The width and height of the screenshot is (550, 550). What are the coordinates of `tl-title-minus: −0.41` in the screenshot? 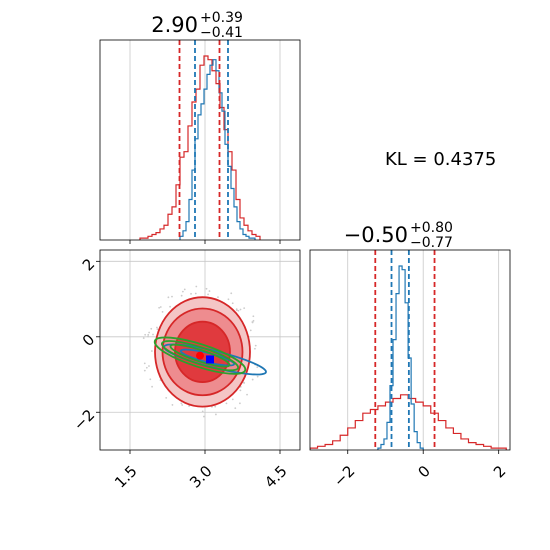 It's located at (221, 33).